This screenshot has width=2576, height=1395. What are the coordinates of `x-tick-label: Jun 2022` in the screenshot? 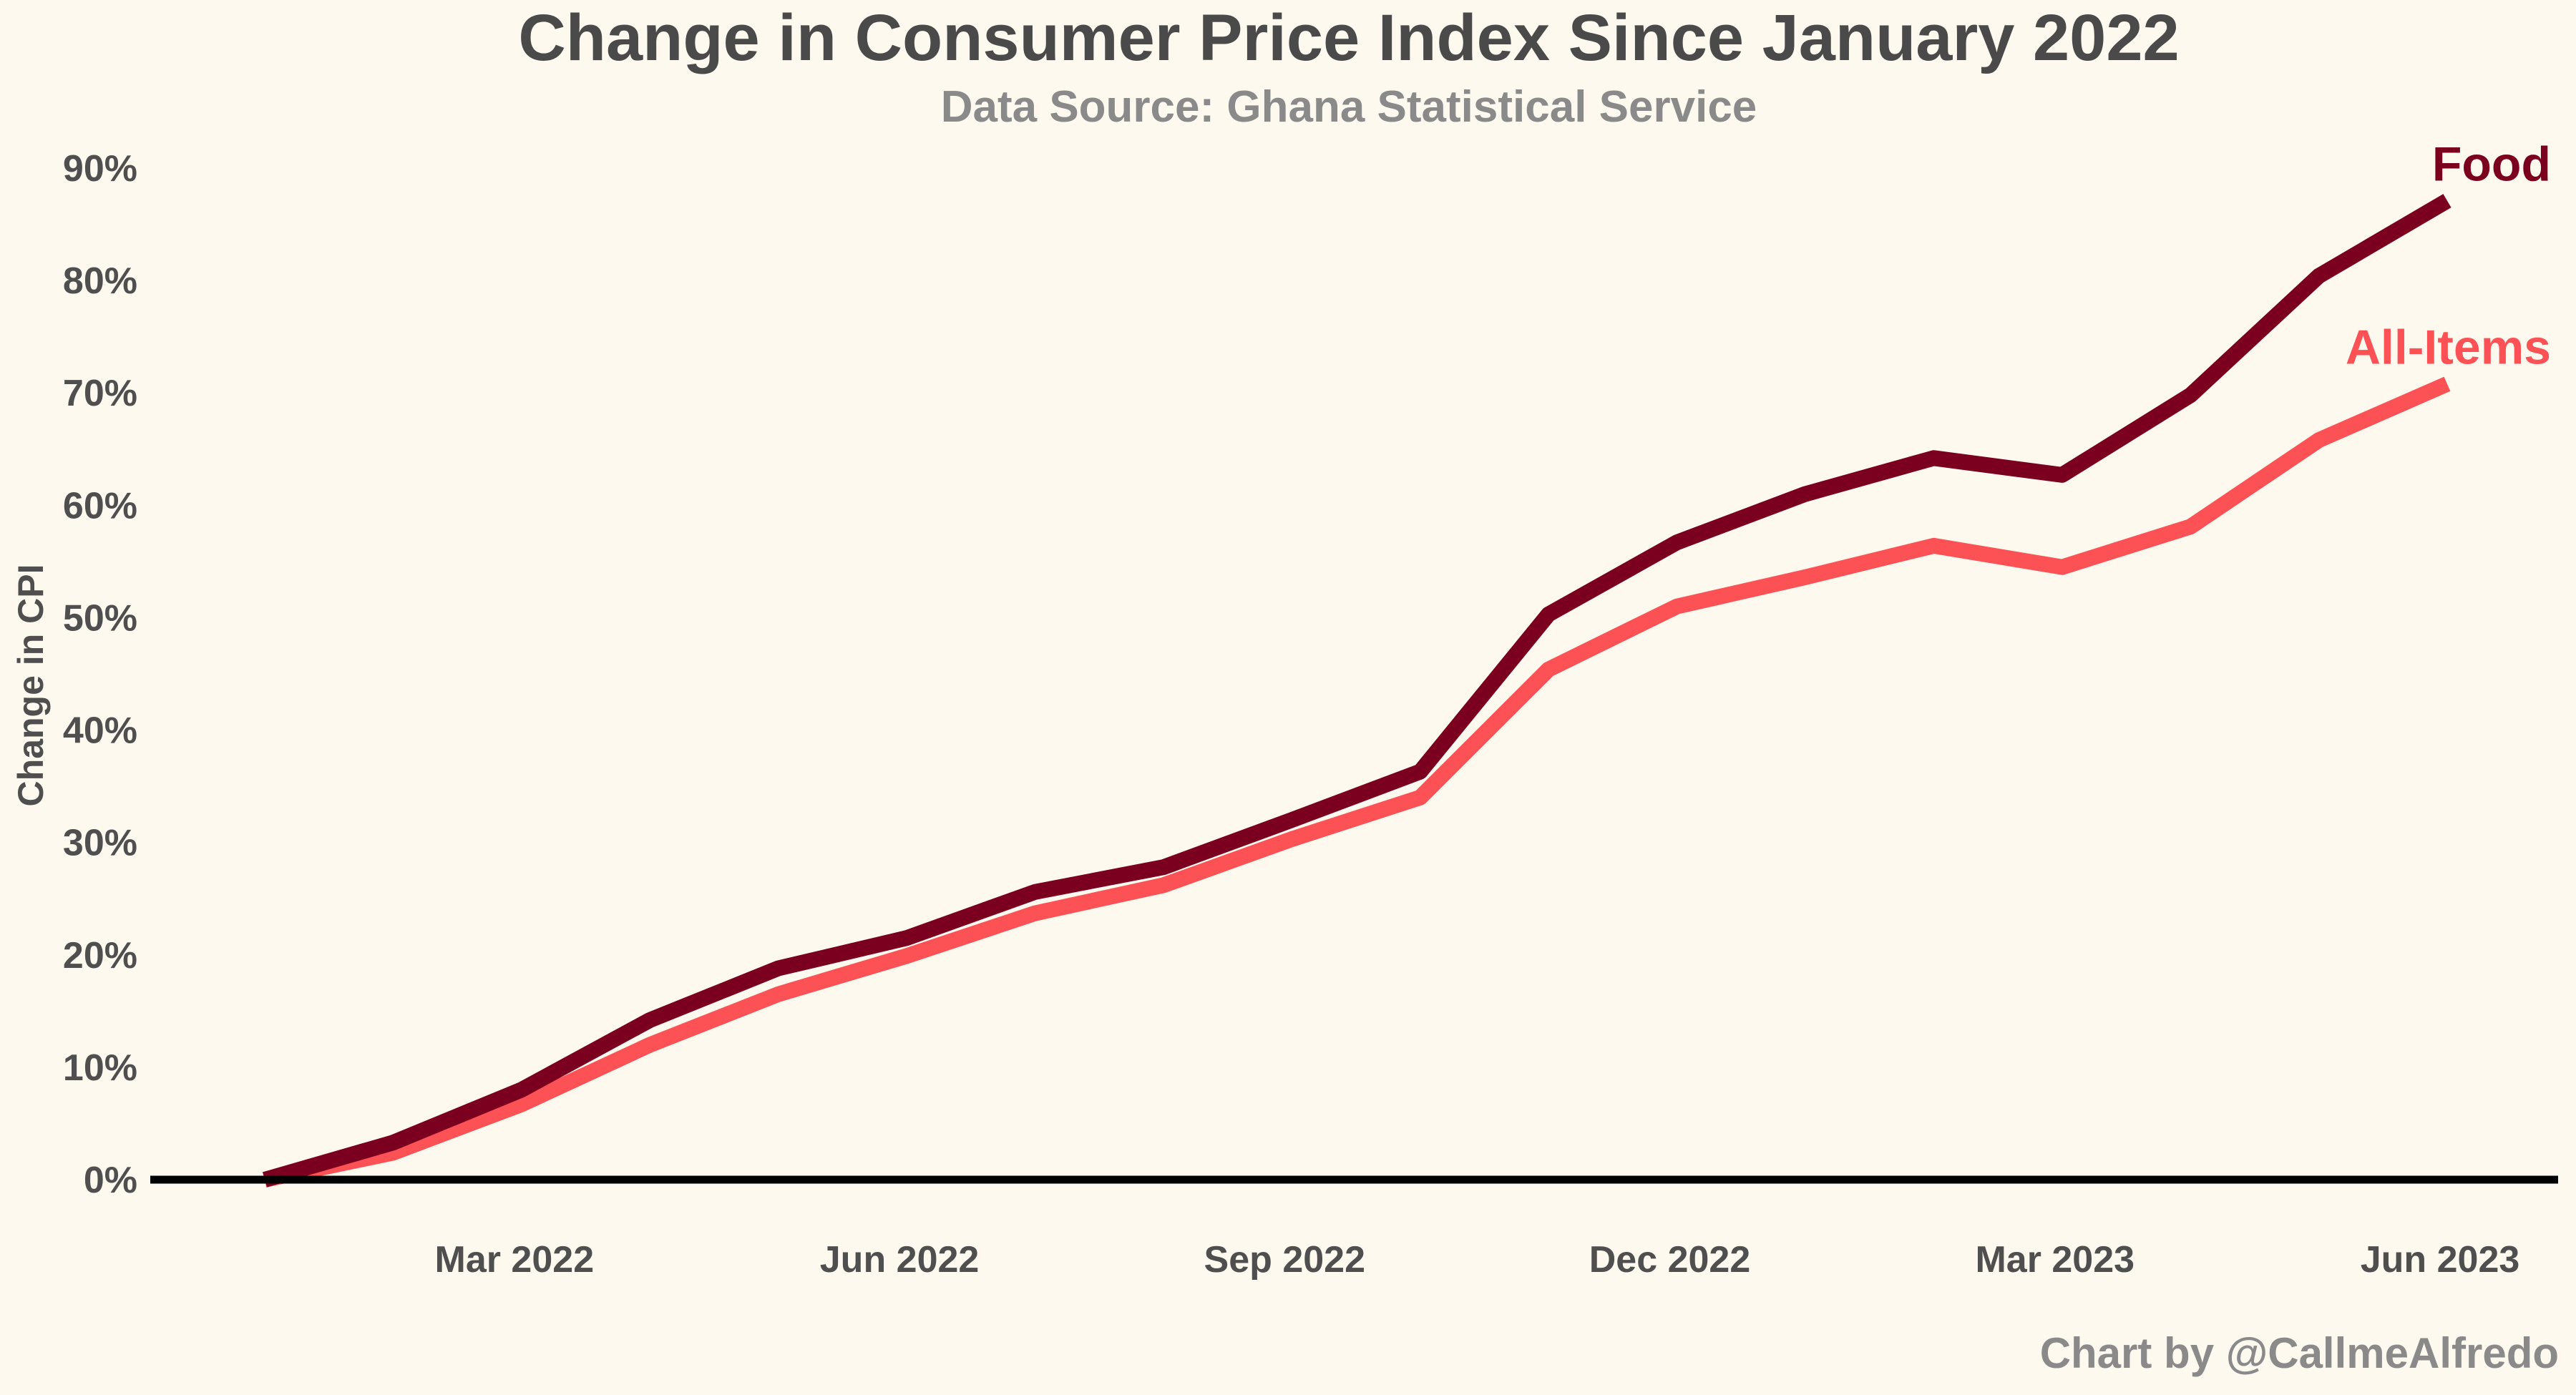 It's located at (900, 1260).